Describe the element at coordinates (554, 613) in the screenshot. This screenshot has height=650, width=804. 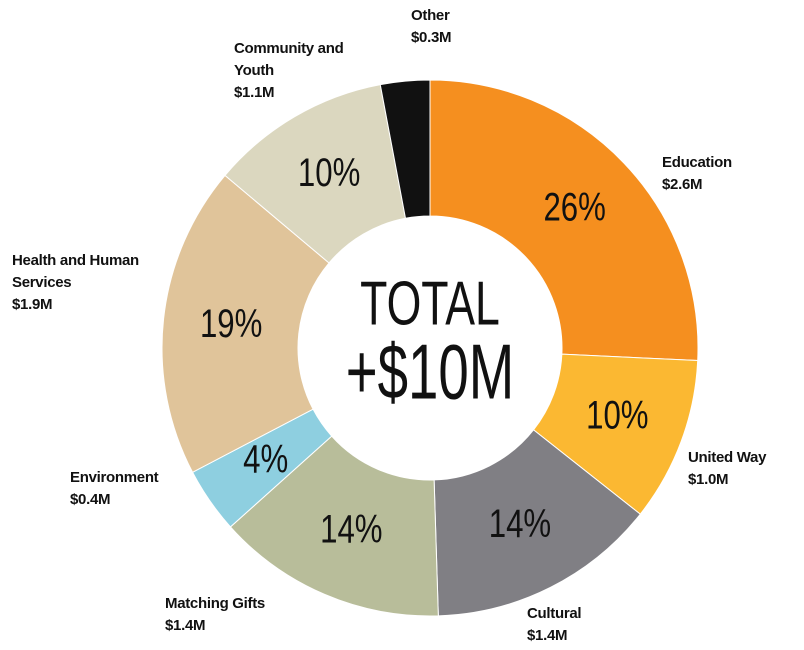
I see `category-name: Cultural` at that location.